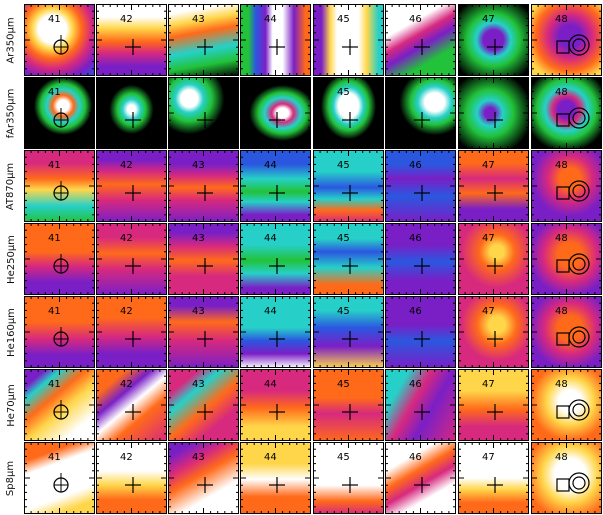 The width and height of the screenshot is (603, 515). What do you see at coordinates (198, 19) in the screenshot?
I see `source-id-label: 43` at bounding box center [198, 19].